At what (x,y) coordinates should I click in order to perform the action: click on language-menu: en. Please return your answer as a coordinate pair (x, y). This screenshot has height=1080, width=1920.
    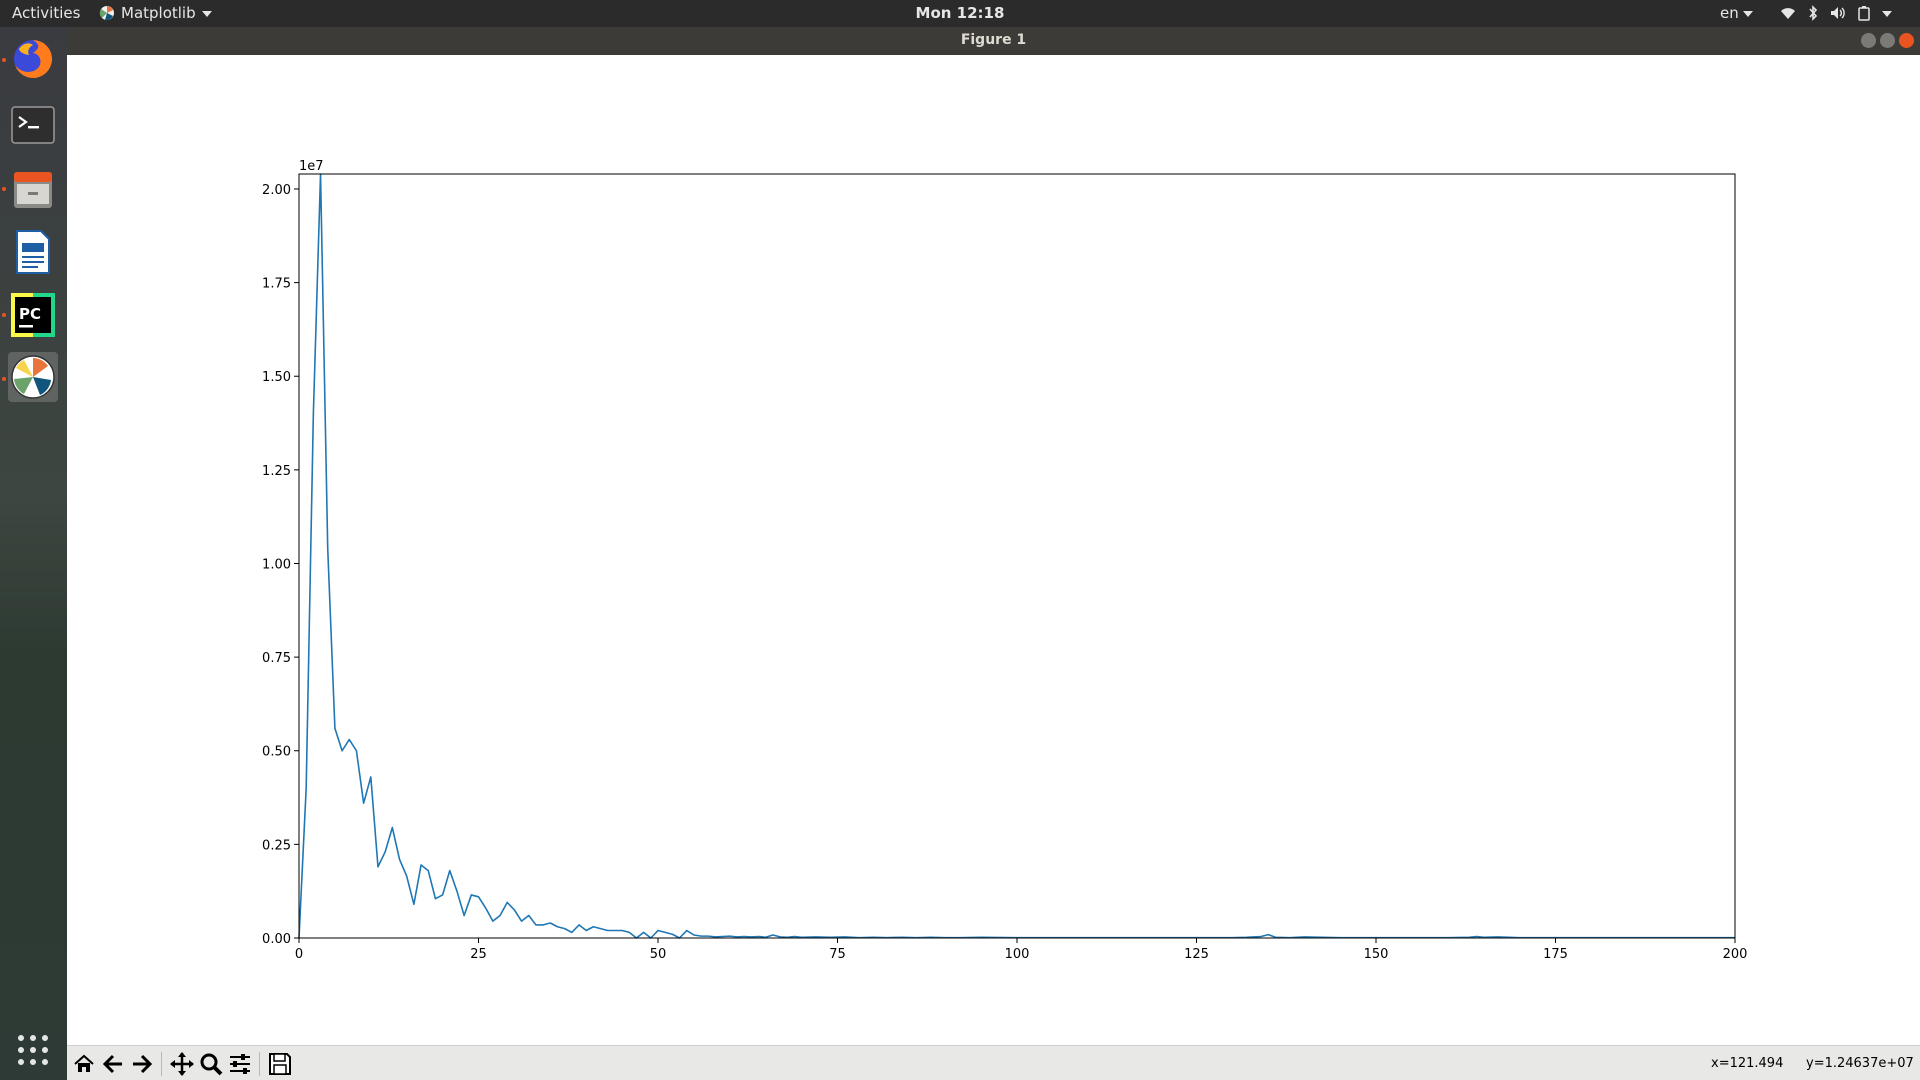
    Looking at the image, I should click on (1736, 13).